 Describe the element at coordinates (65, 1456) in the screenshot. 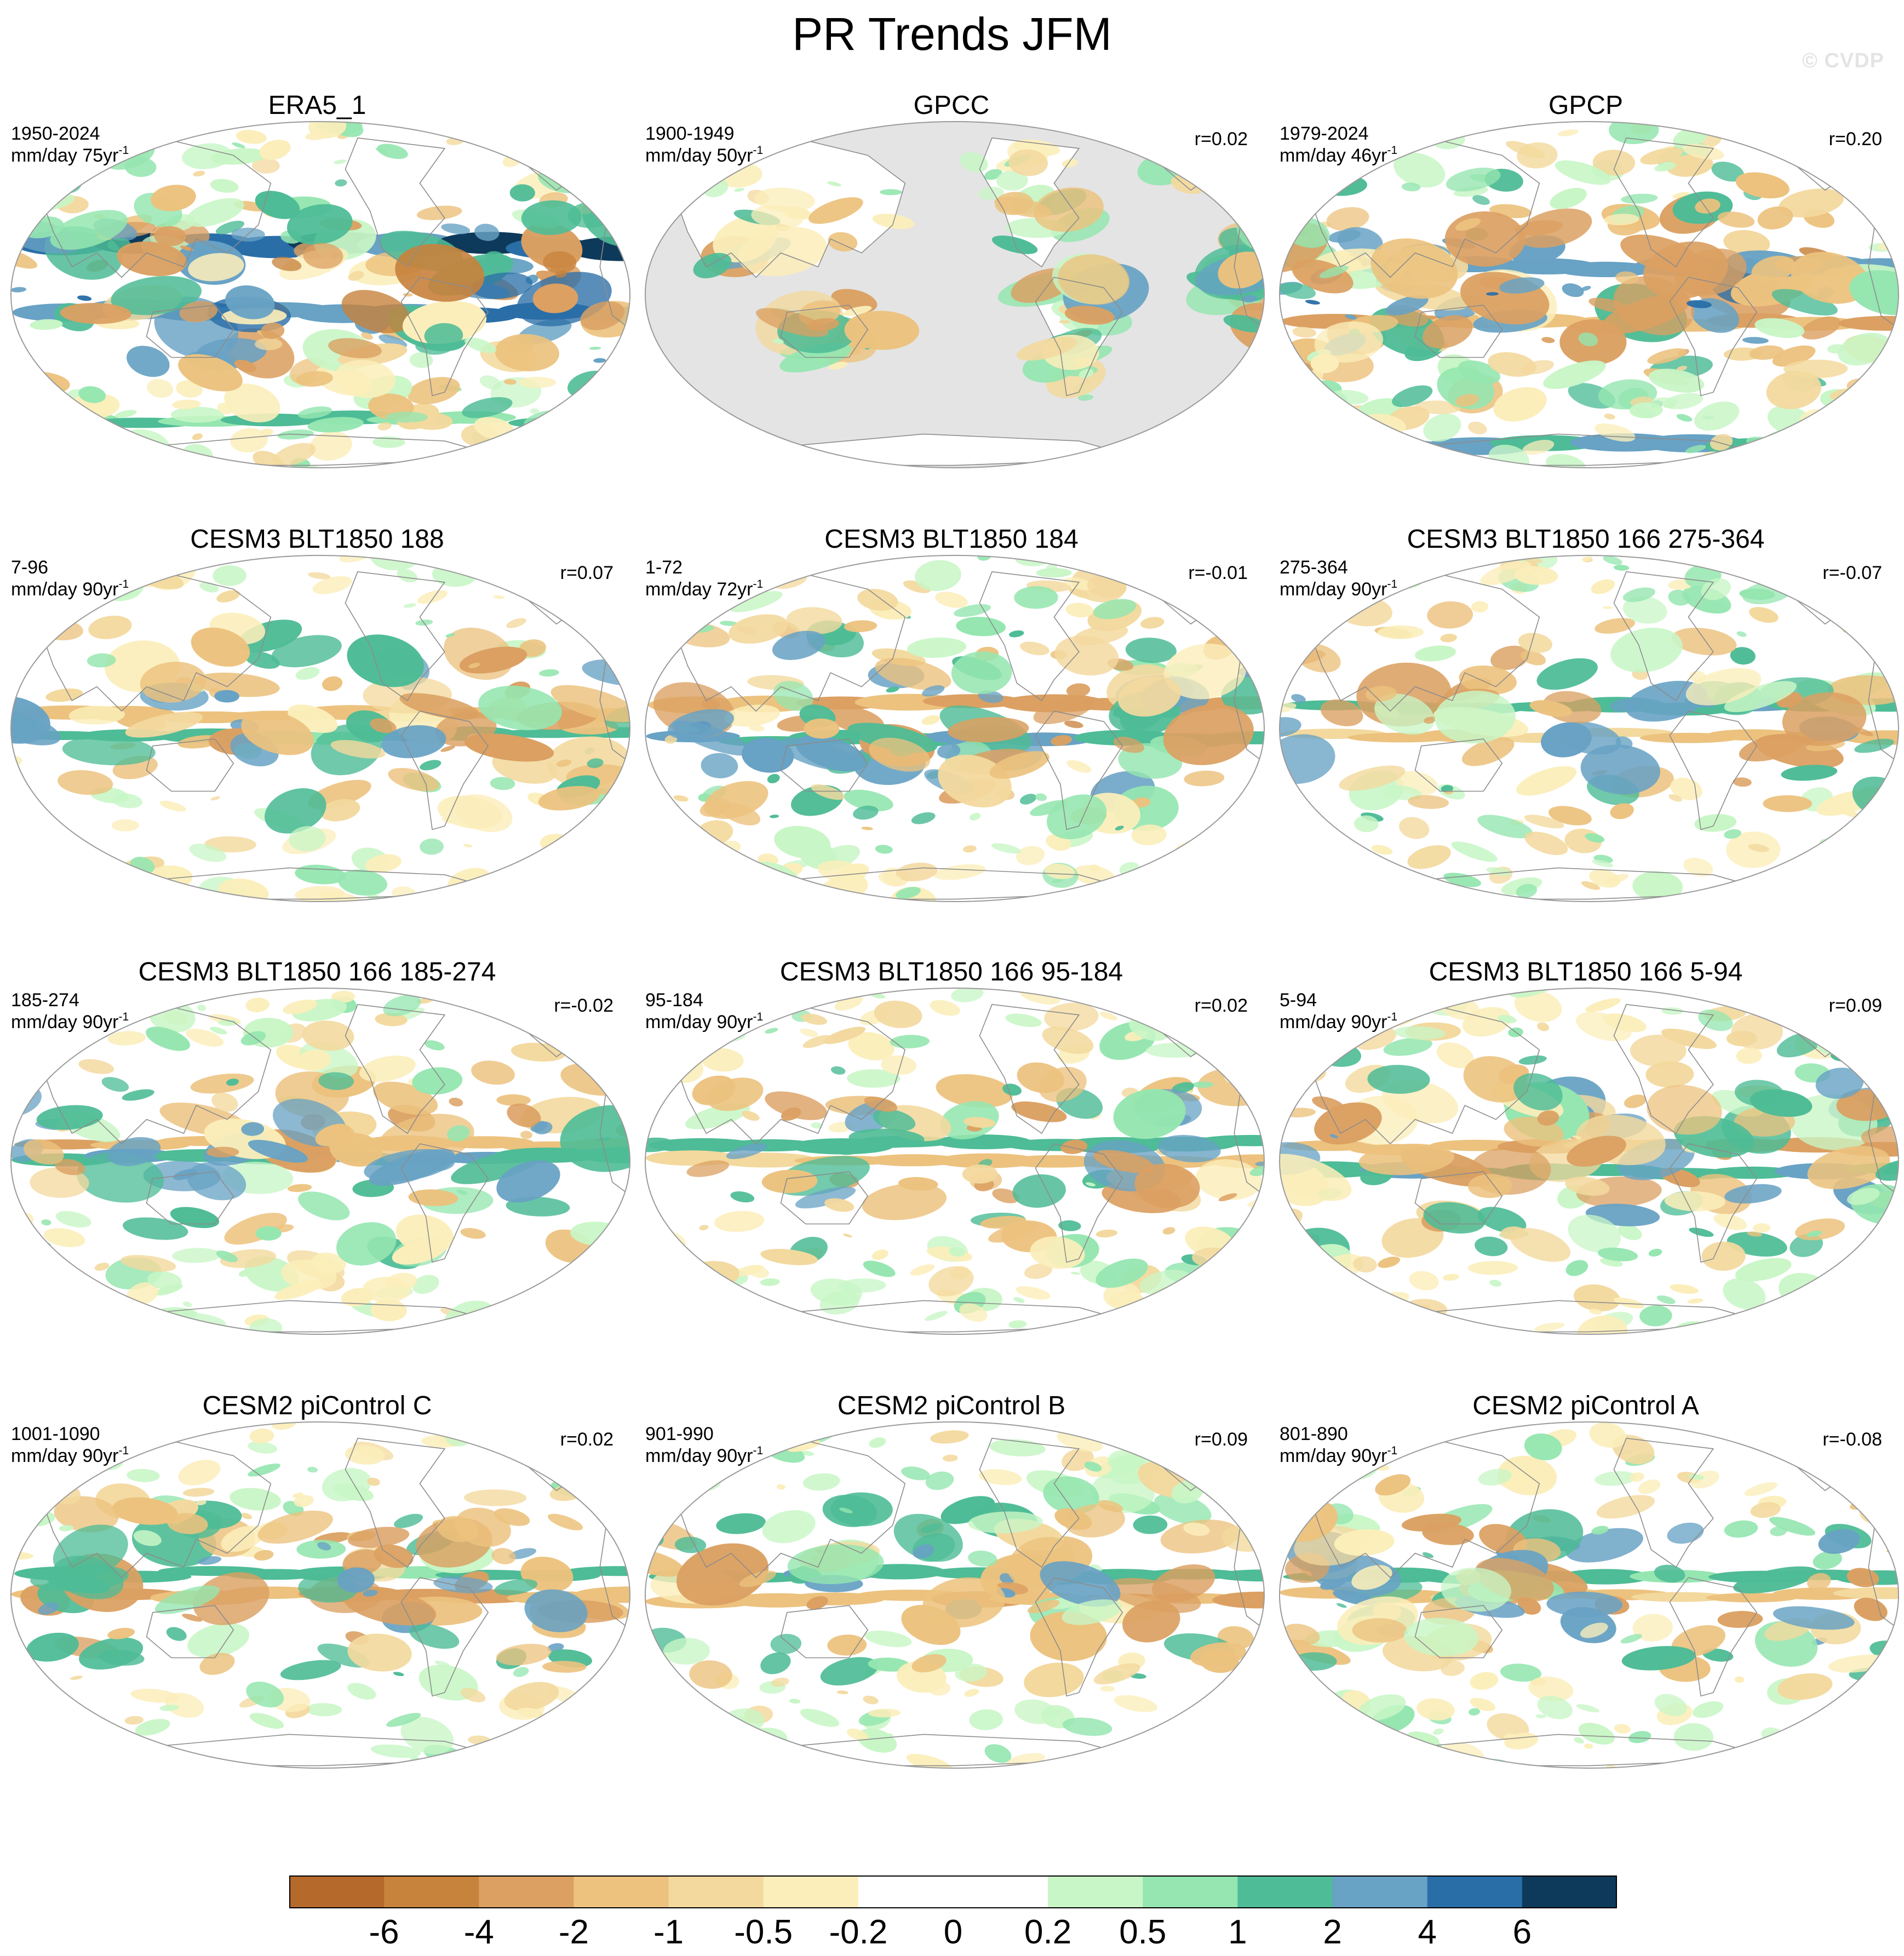

I see `units-text: mm/day 90yr` at that location.